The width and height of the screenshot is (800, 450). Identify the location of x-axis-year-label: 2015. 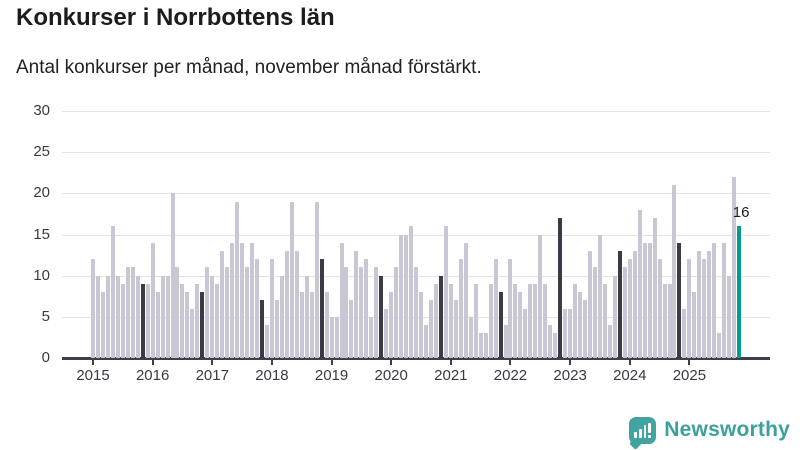
(93, 375).